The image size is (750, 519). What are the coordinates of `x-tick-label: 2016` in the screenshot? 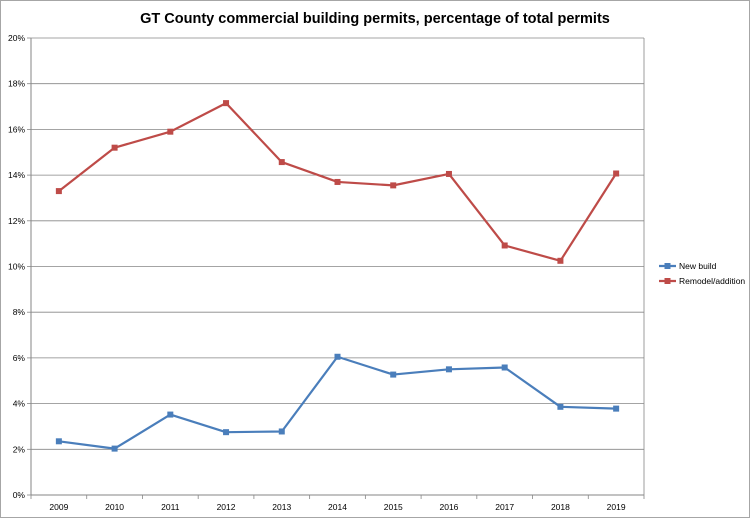 It's located at (448, 507).